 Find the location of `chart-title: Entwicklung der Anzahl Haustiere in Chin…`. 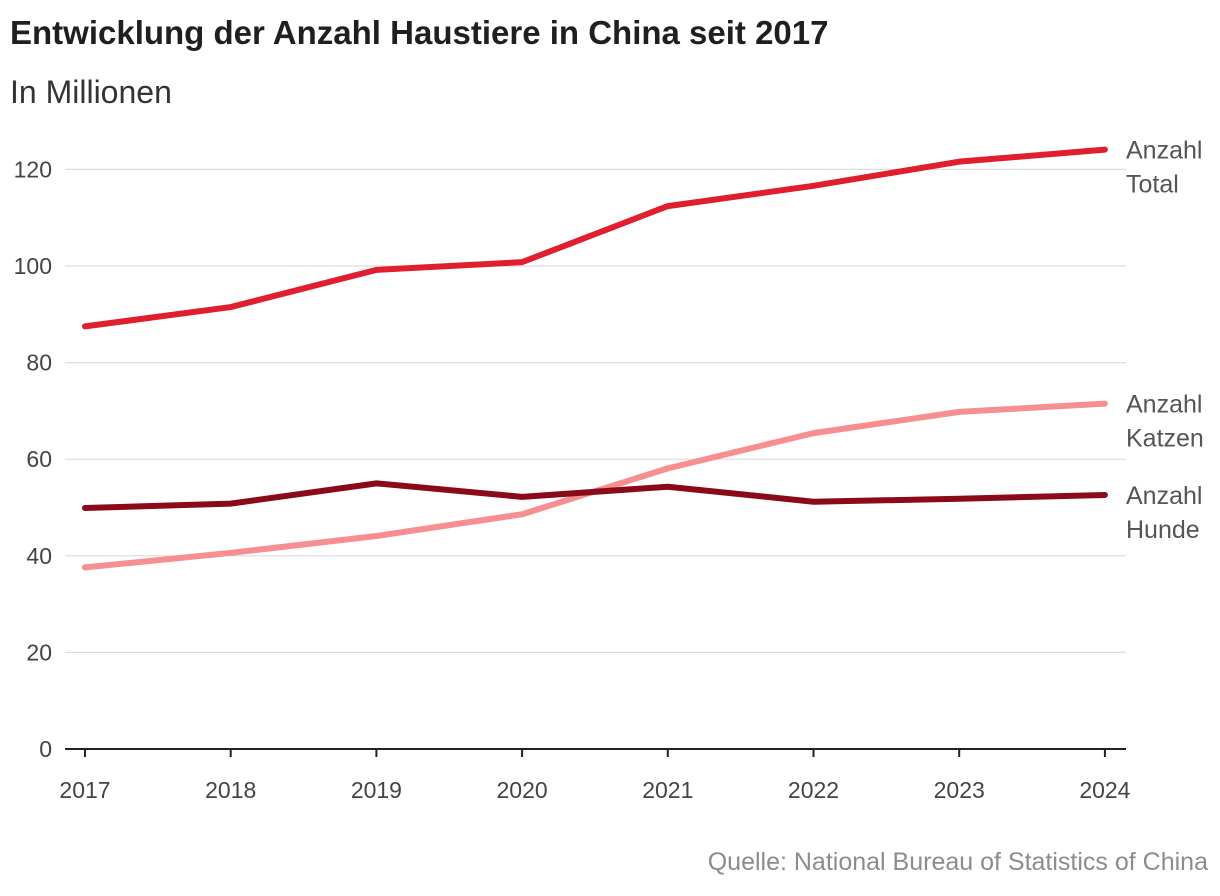

chart-title: Entwicklung der Anzahl Haustiere in Chin… is located at coordinates (419, 32).